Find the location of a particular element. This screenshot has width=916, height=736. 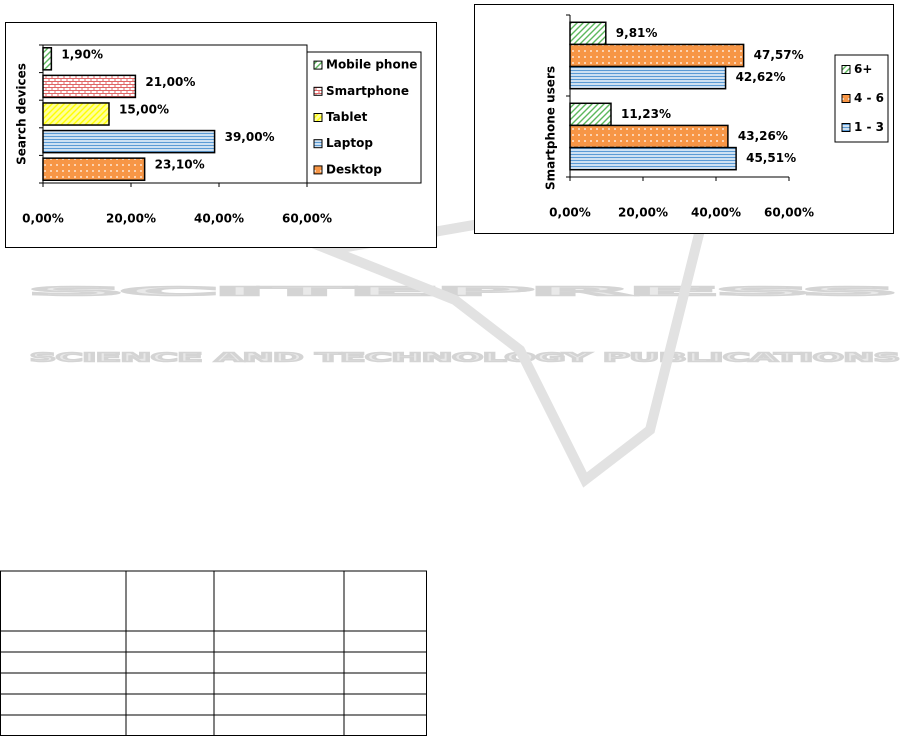

data-label: 1,90% is located at coordinates (82, 54).